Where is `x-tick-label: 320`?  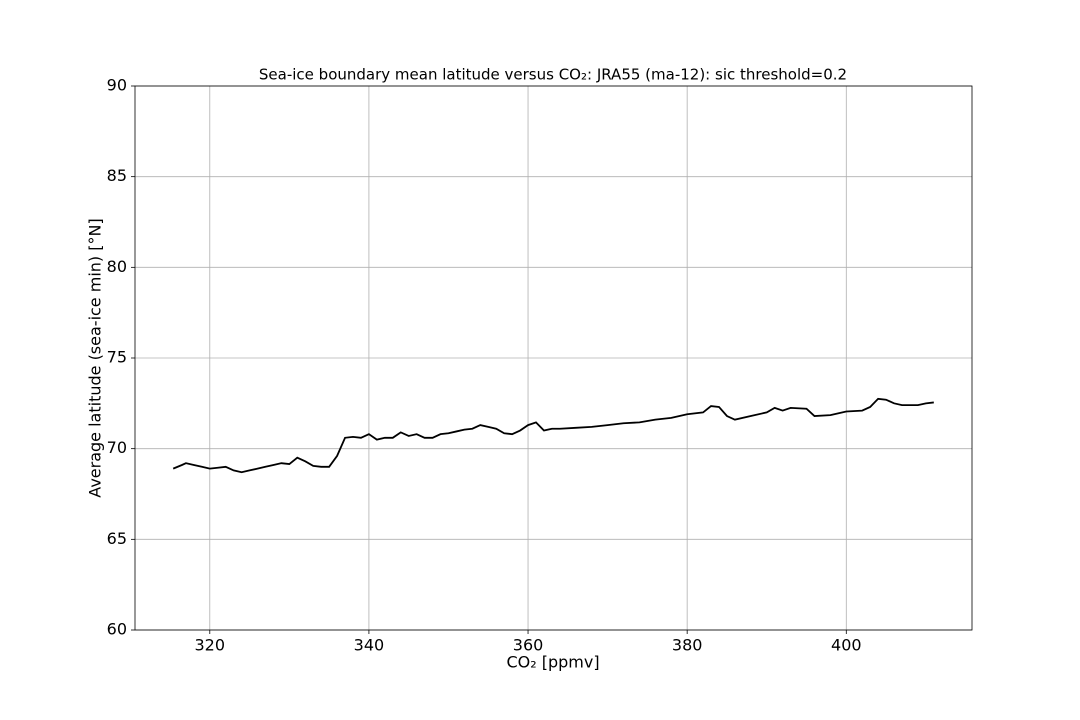 x-tick-label: 320 is located at coordinates (210, 645).